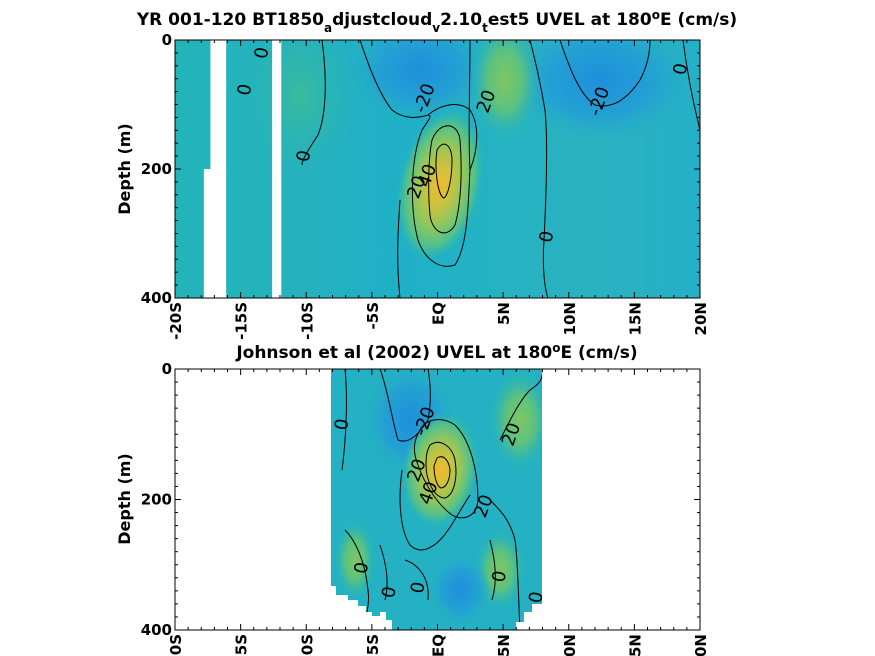 This screenshot has height=656, width=875. Describe the element at coordinates (242, 169) in the screenshot. I see `top-missing-data-bands` at that location.